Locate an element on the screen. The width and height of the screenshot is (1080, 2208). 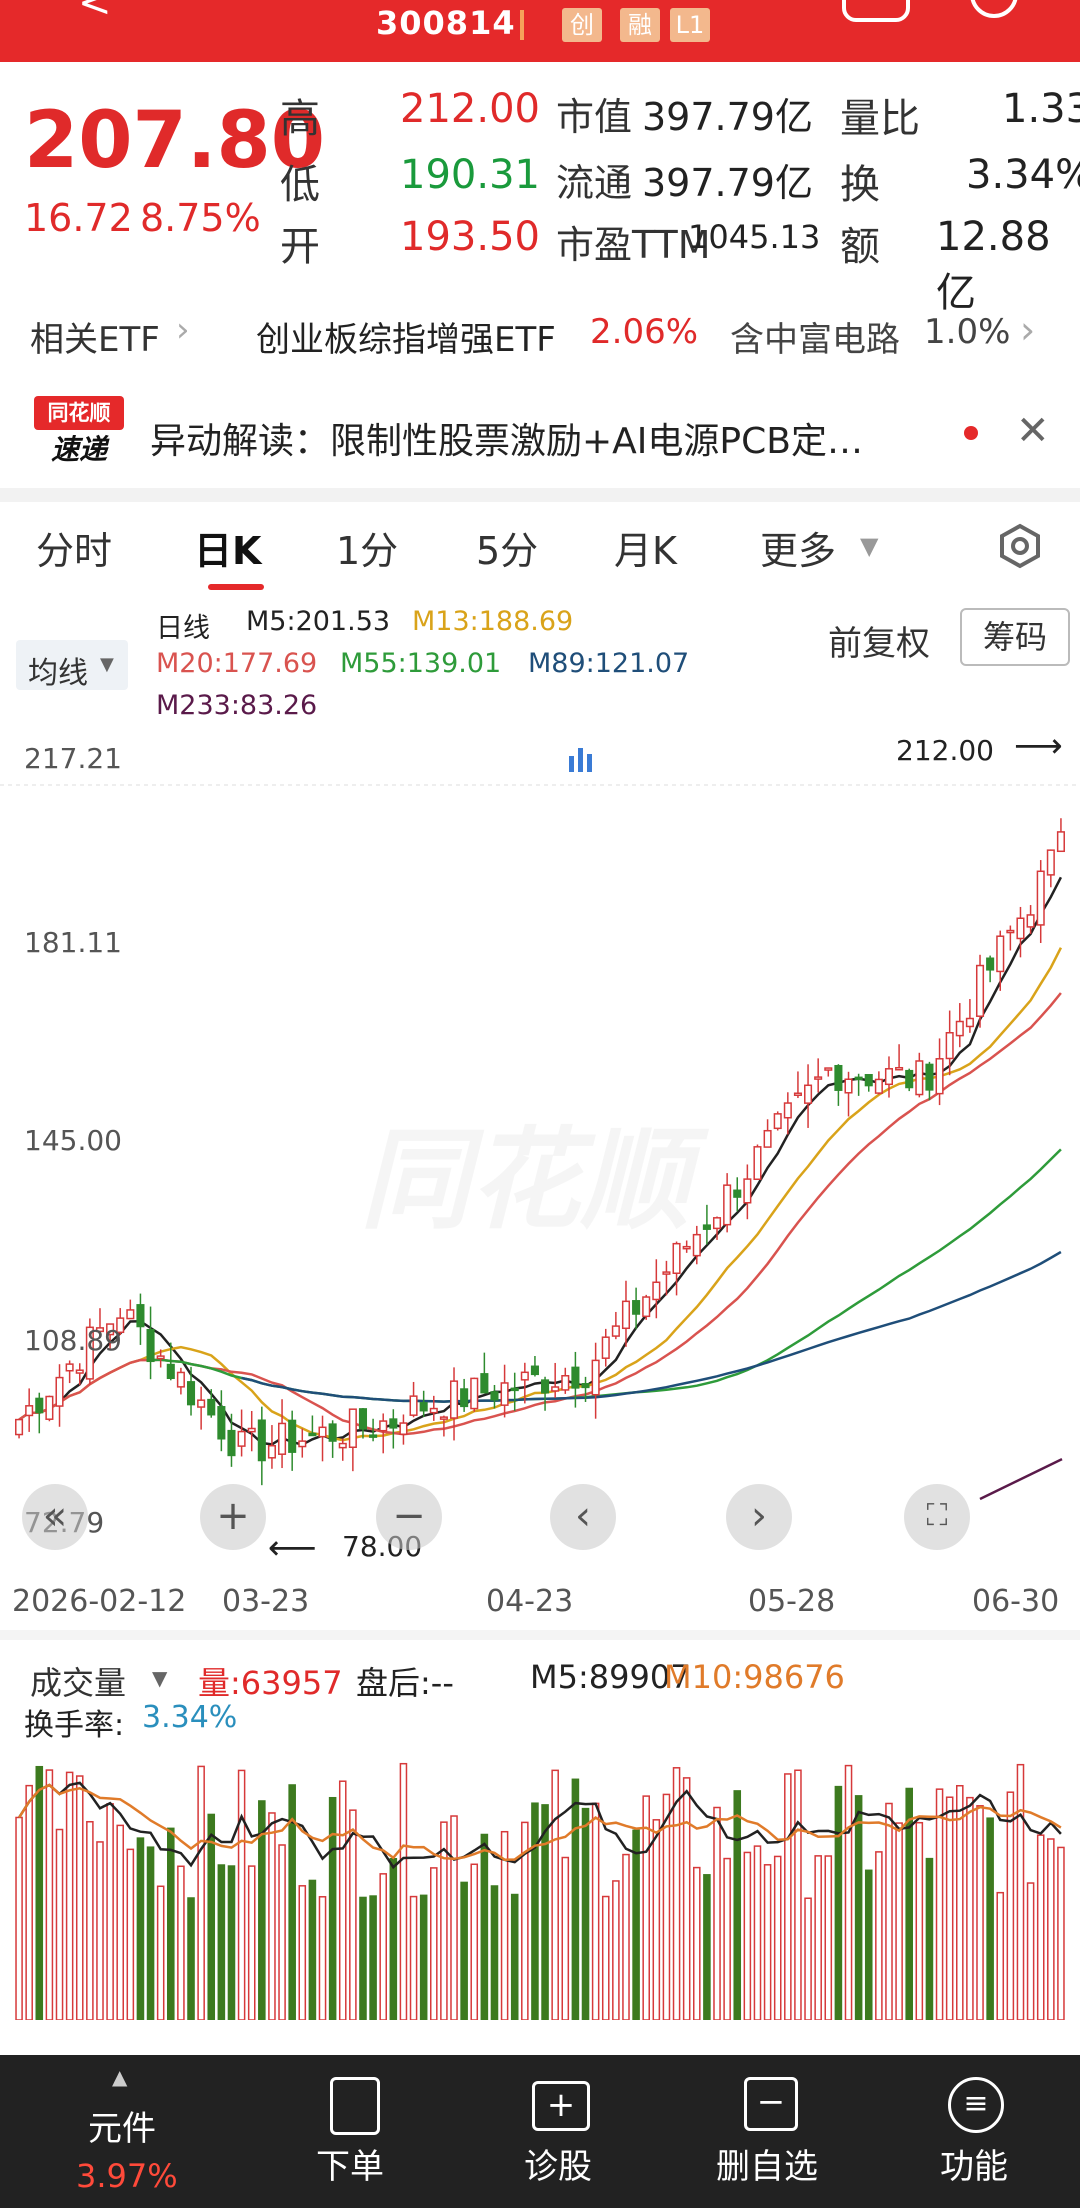
fullscreen-icon: ⛶ is located at coordinates (937, 1517).